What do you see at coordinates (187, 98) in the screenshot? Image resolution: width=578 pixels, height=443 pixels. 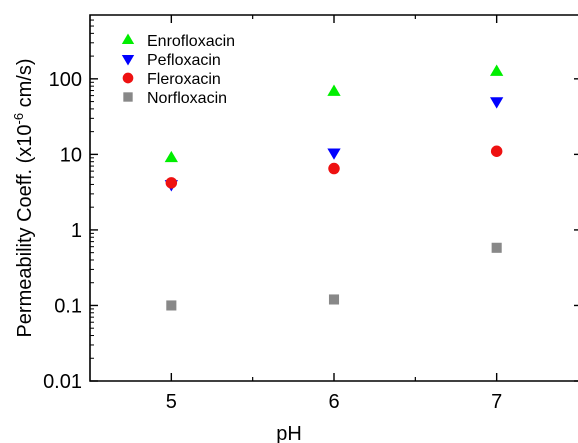 I see `legend-label: Norfloxacin` at bounding box center [187, 98].